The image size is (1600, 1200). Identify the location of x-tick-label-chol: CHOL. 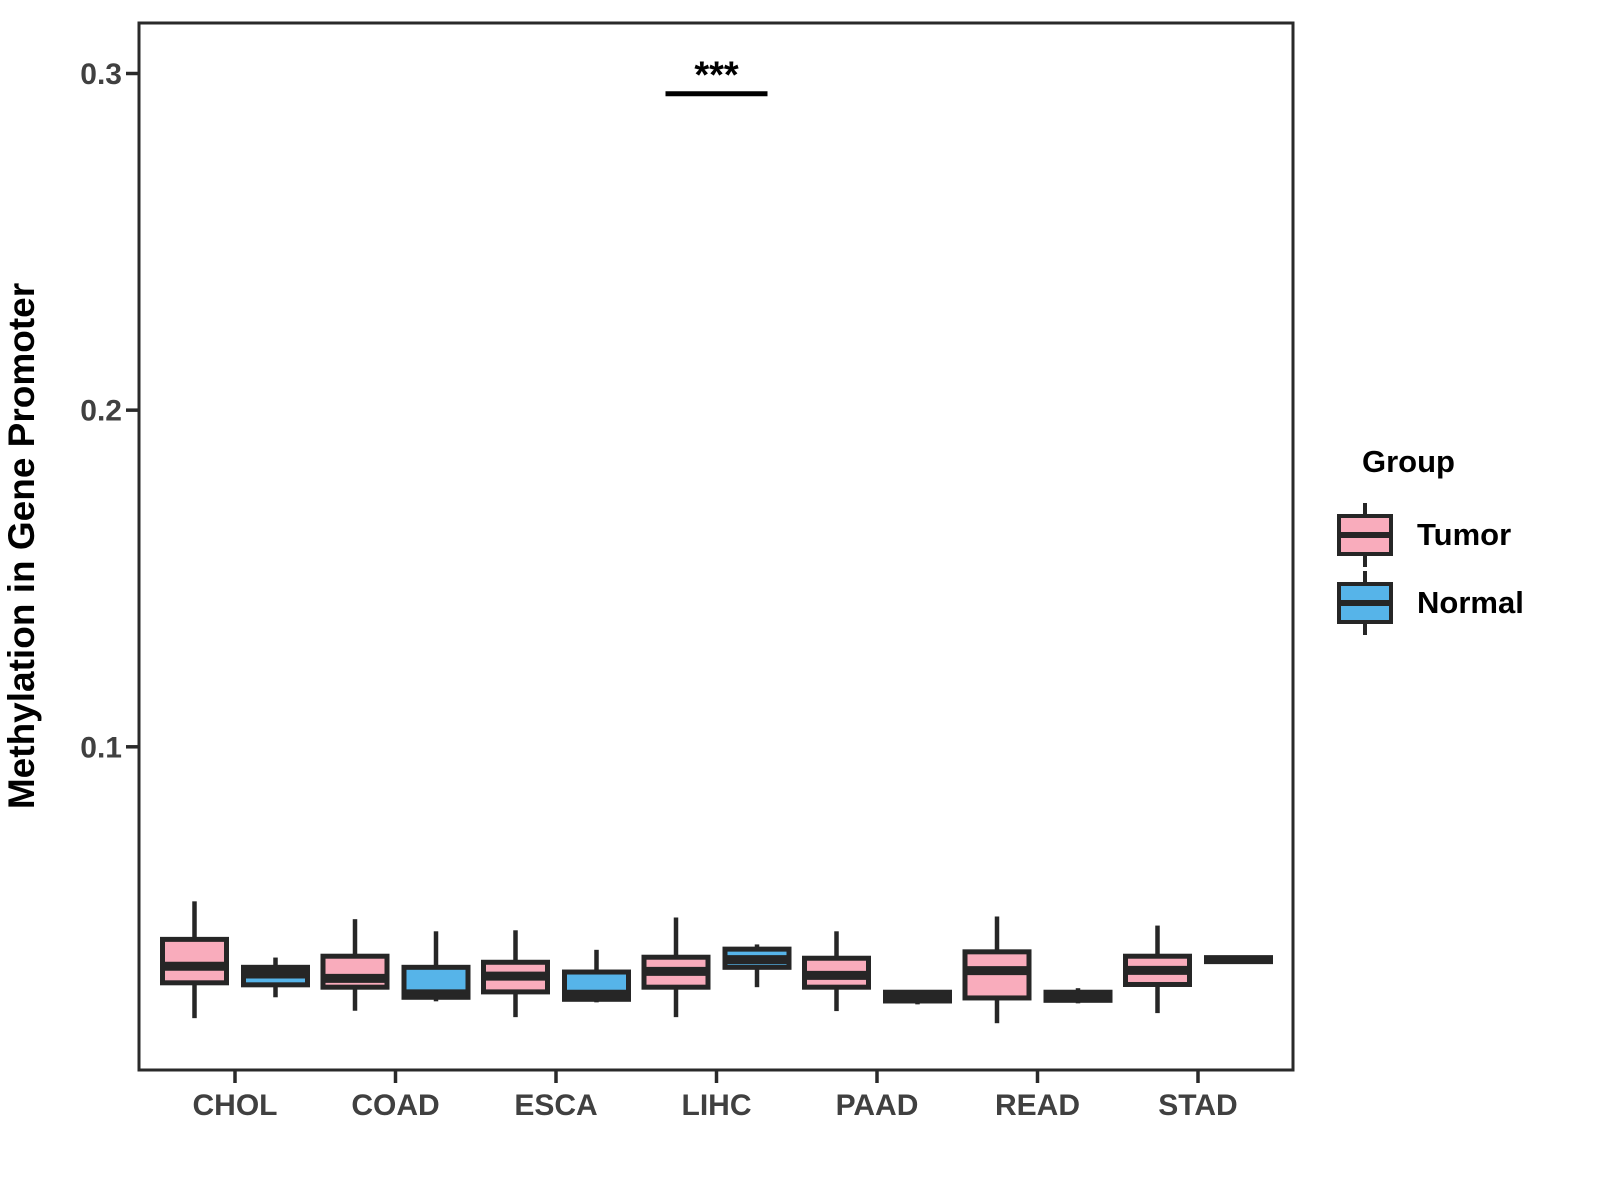
(235, 1105).